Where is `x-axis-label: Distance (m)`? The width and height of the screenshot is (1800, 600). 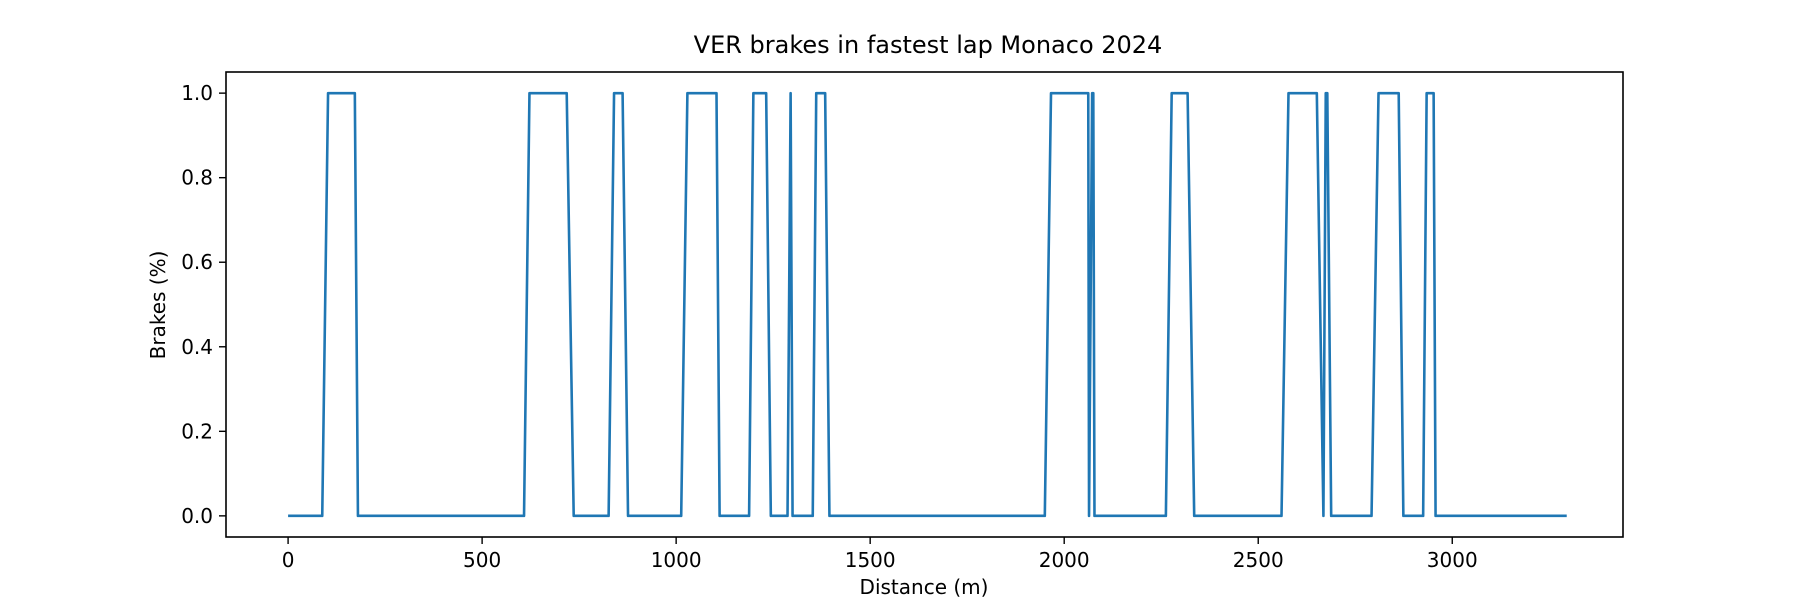
x-axis-label: Distance (m) is located at coordinates (924, 587).